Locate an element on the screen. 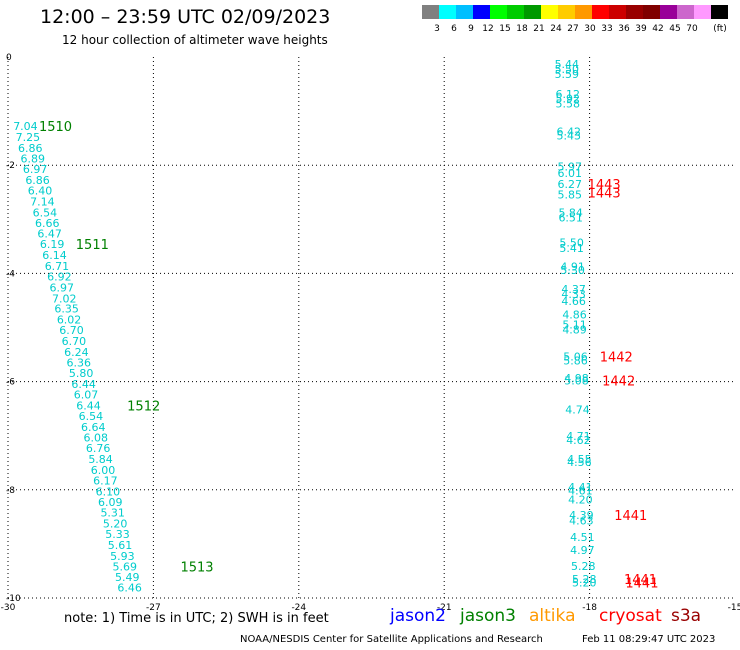 The image size is (740, 650). colorbar-tick-label: 27 is located at coordinates (572, 29).